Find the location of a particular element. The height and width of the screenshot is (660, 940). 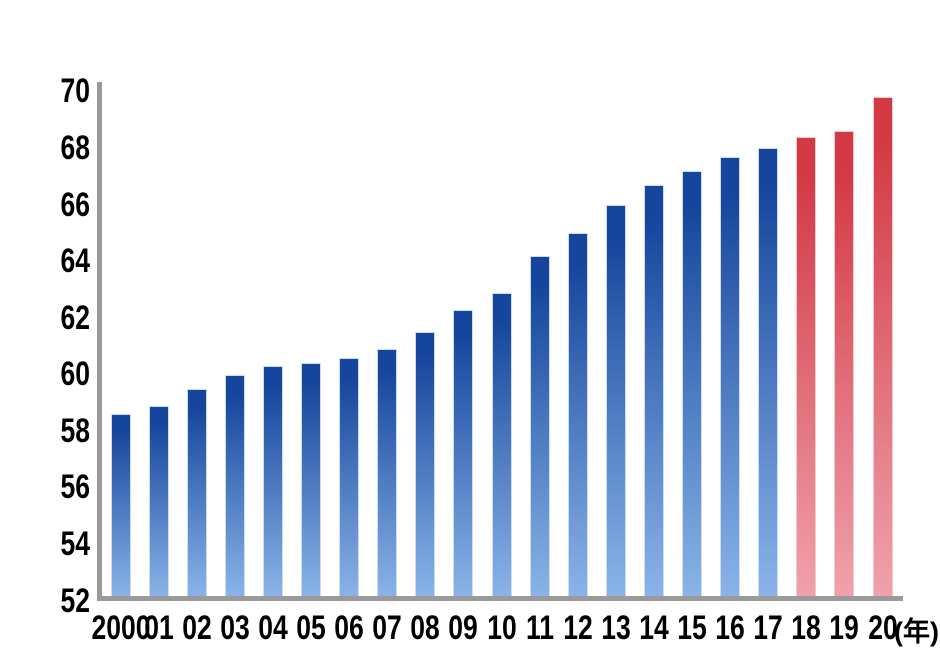

x-tick-label-03: 03 is located at coordinates (235, 627).